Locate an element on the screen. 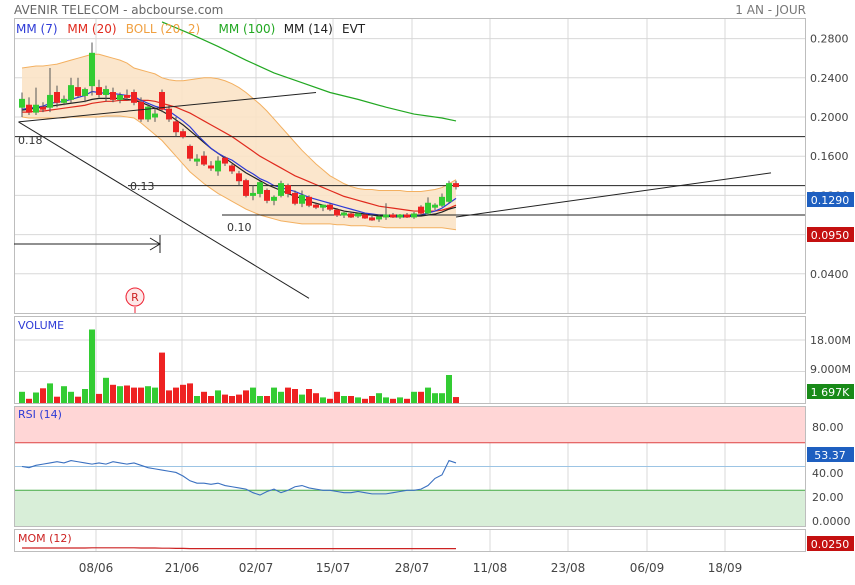 This screenshot has width=855, height=585. last-price-badge: 0.1290 is located at coordinates (830, 199).